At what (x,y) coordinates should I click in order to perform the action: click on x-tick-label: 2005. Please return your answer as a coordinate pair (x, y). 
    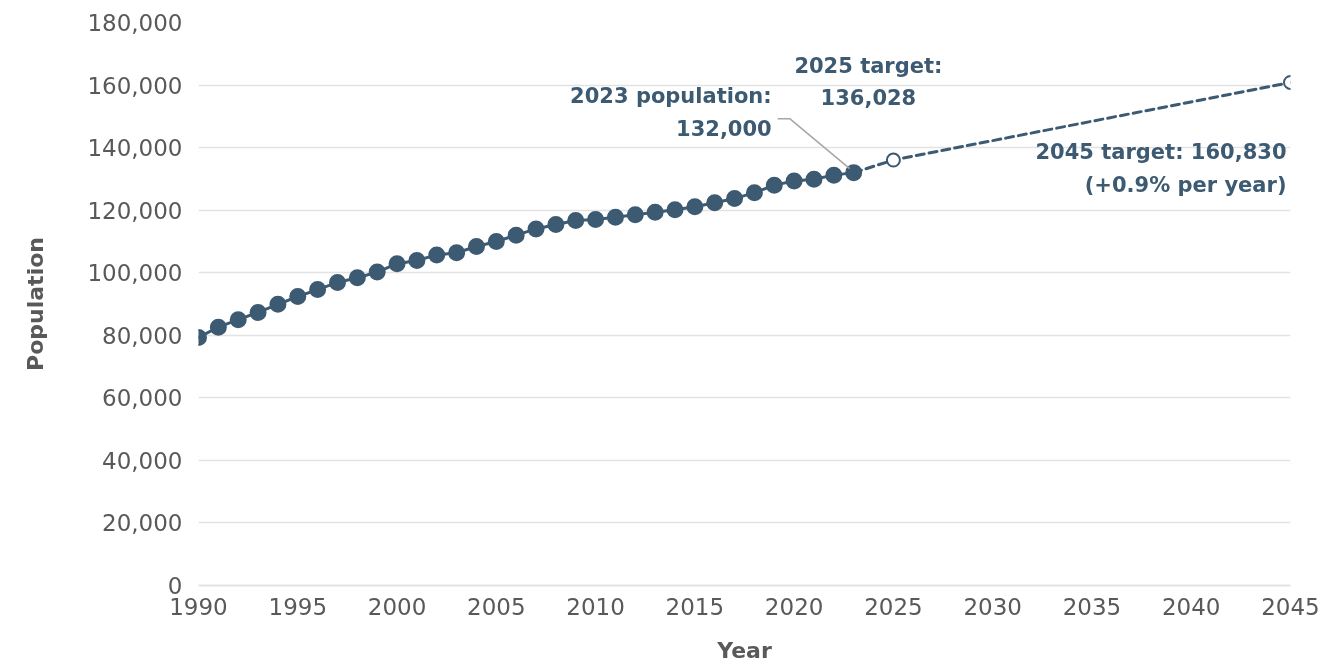
    Looking at the image, I should click on (496, 606).